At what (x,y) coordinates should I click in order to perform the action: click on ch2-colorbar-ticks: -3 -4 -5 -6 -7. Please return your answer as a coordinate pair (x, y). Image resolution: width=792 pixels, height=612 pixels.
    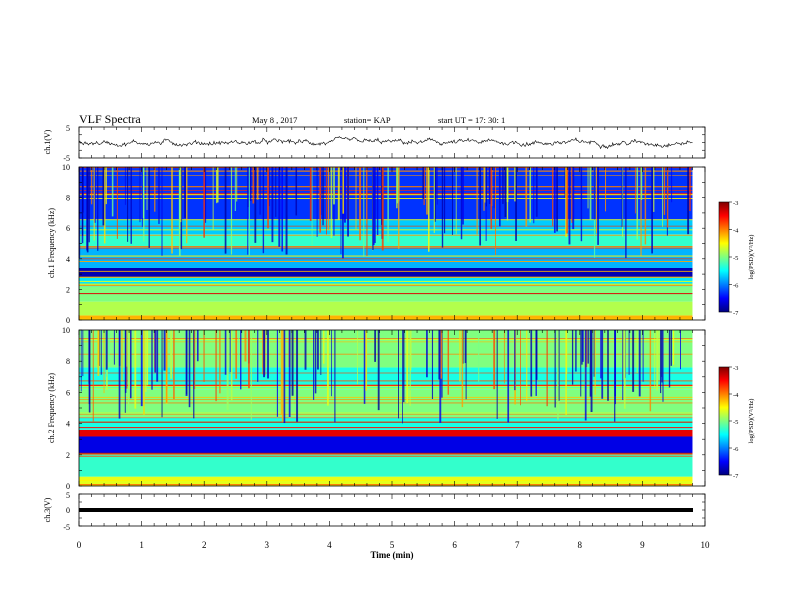
    Looking at the image, I should click on (734, 422).